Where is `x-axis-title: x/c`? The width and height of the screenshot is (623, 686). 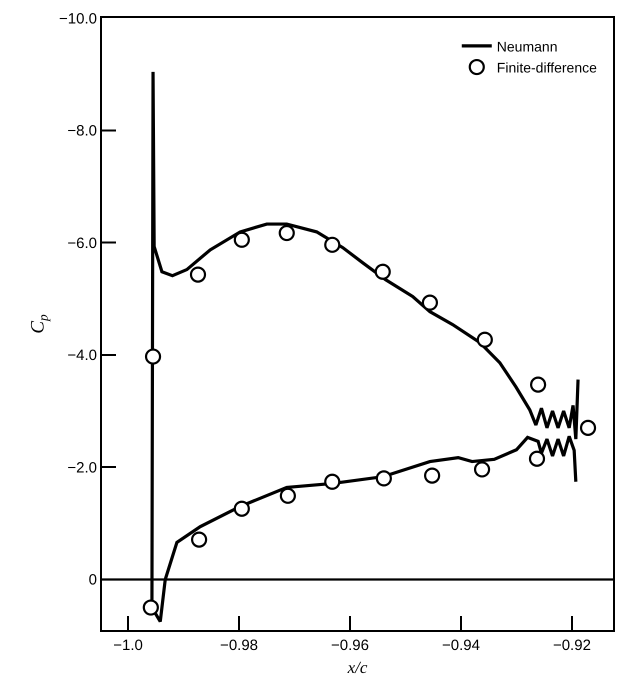
x-axis-title: x/c is located at coordinates (357, 667).